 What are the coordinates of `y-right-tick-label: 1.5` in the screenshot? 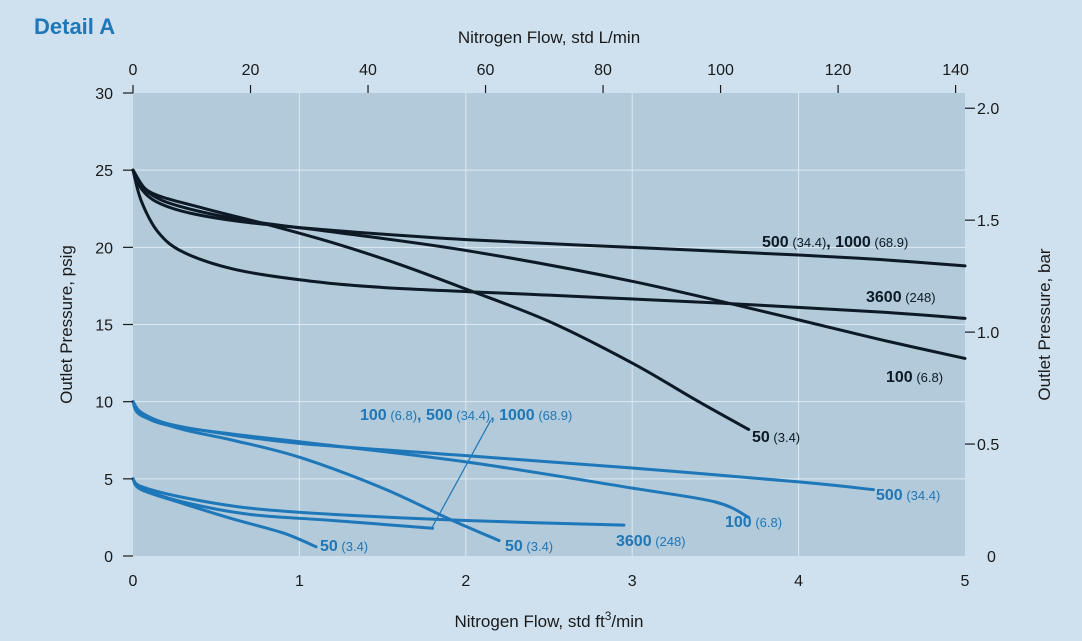 It's located at (988, 221).